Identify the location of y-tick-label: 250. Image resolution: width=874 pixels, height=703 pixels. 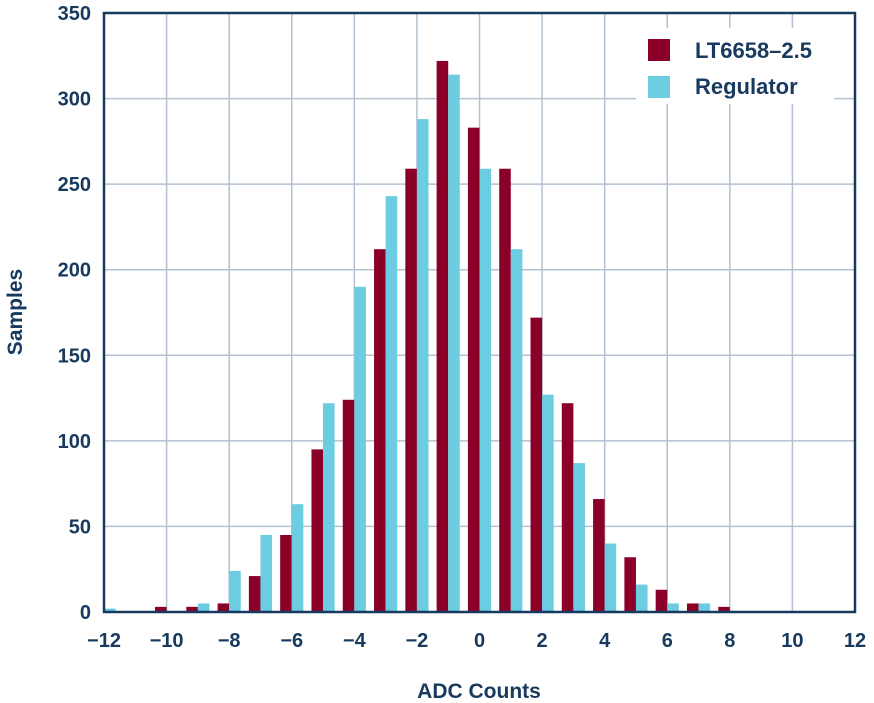
(74, 185).